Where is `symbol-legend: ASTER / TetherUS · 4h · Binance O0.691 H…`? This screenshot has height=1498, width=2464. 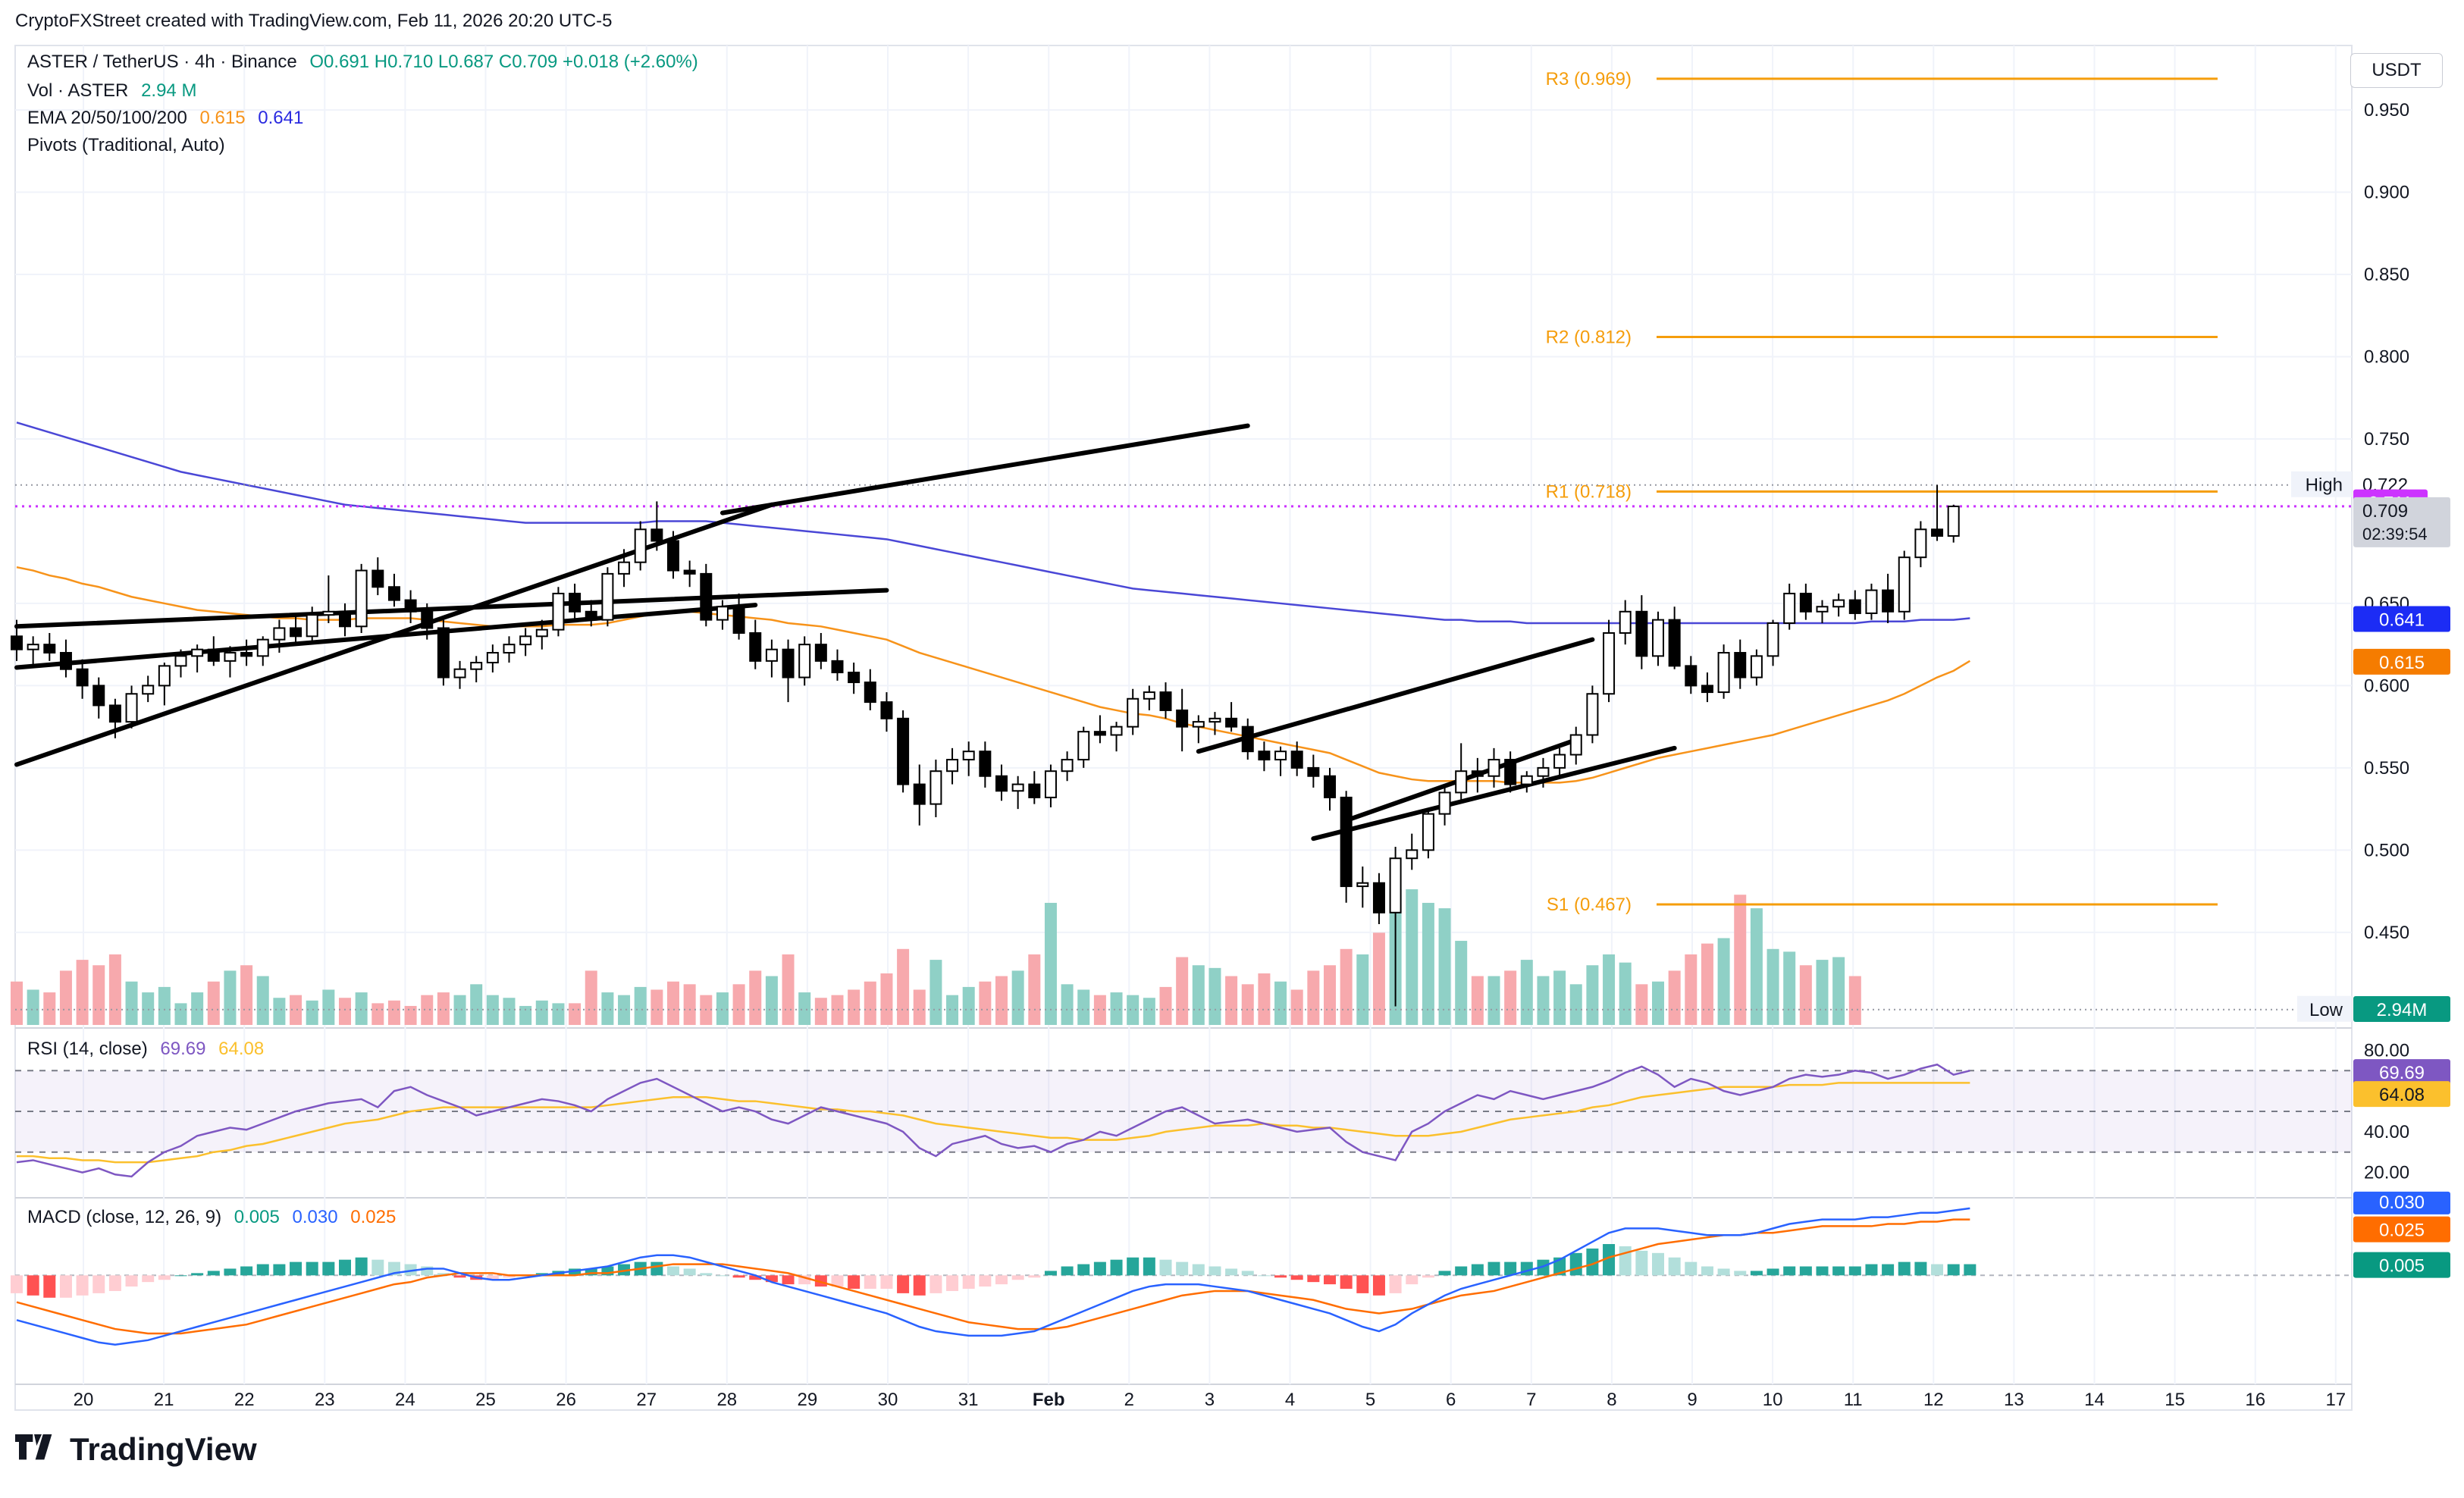 symbol-legend: ASTER / TetherUS · 4h · Binance O0.691 H… is located at coordinates (366, 62).